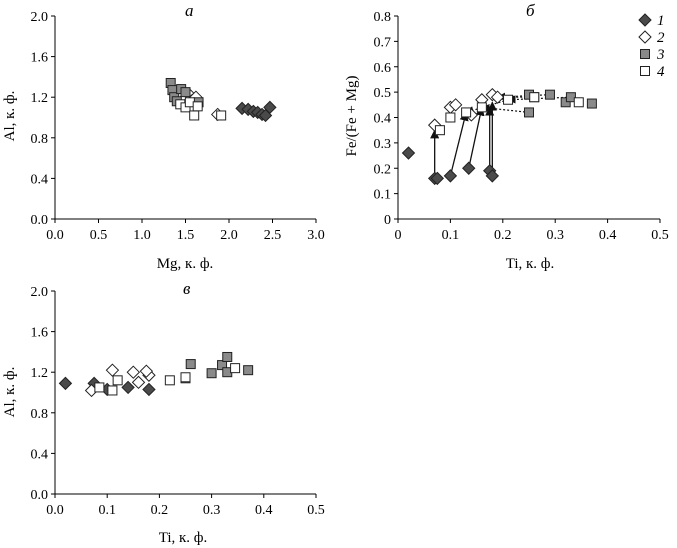  What do you see at coordinates (40, 292) in the screenshot?
I see `y-tick-label-c: 2.0` at bounding box center [40, 292].